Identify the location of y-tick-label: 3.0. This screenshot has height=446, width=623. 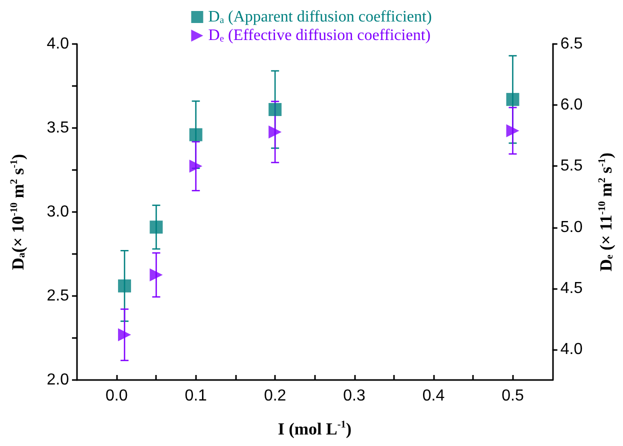
(58, 212).